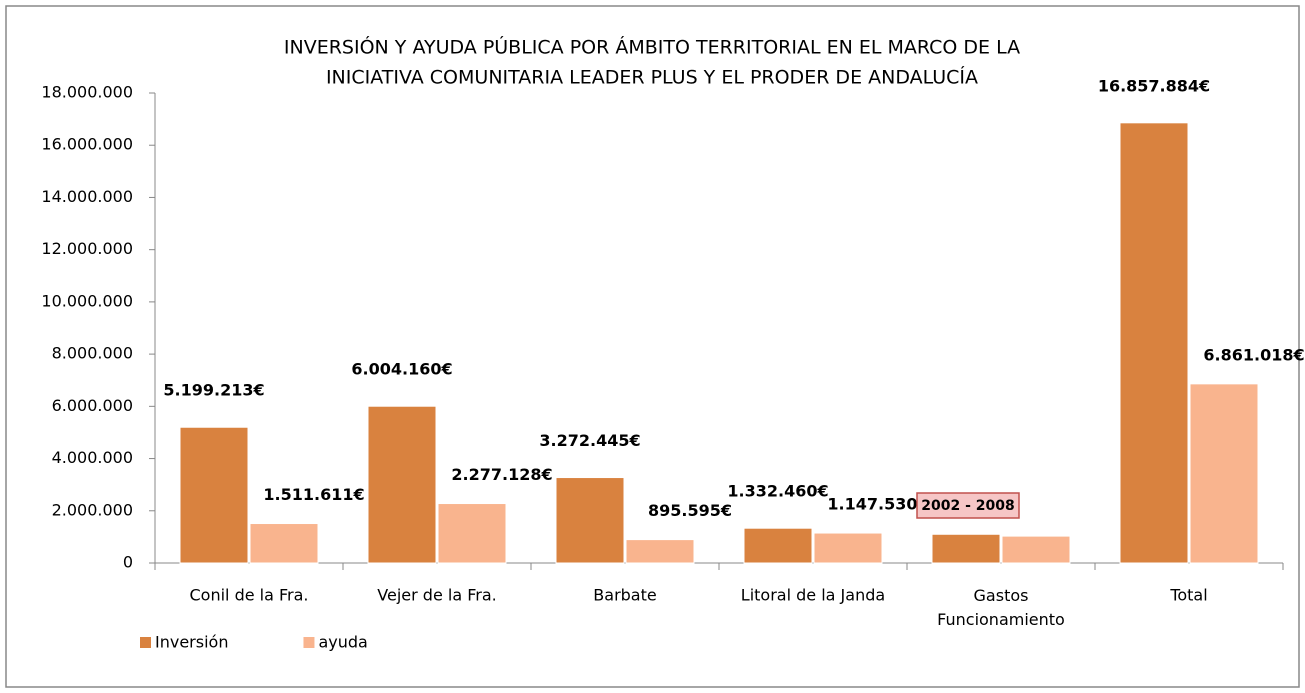  What do you see at coordinates (128, 562) in the screenshot?
I see `y-tick-label: 0` at bounding box center [128, 562].